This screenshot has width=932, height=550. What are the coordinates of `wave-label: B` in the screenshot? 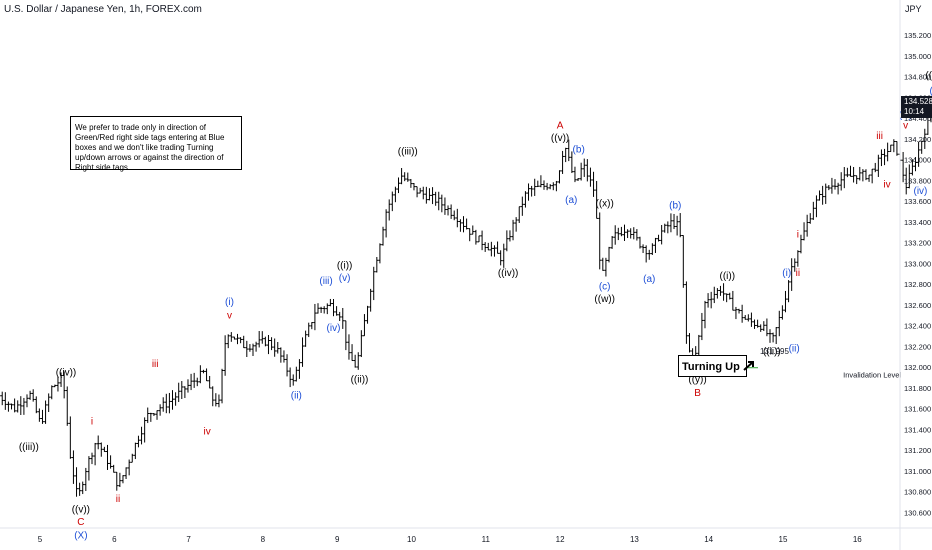 It's located at (697, 393).